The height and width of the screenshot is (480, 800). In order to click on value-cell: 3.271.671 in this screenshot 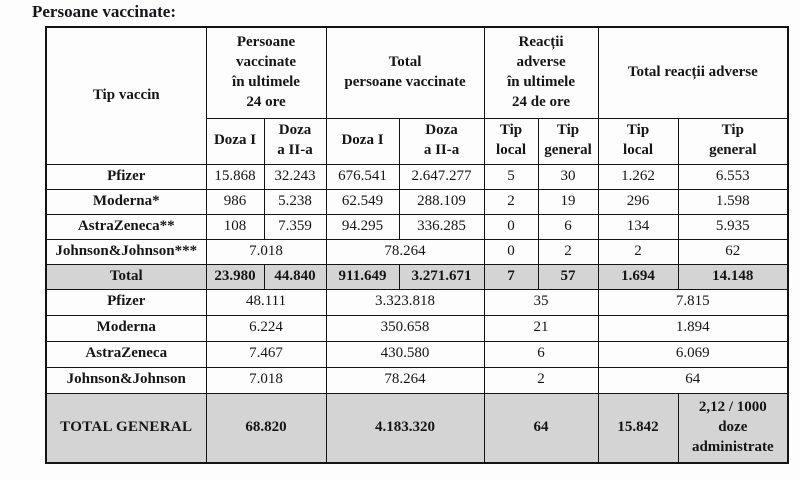, I will do `click(441, 276)`.